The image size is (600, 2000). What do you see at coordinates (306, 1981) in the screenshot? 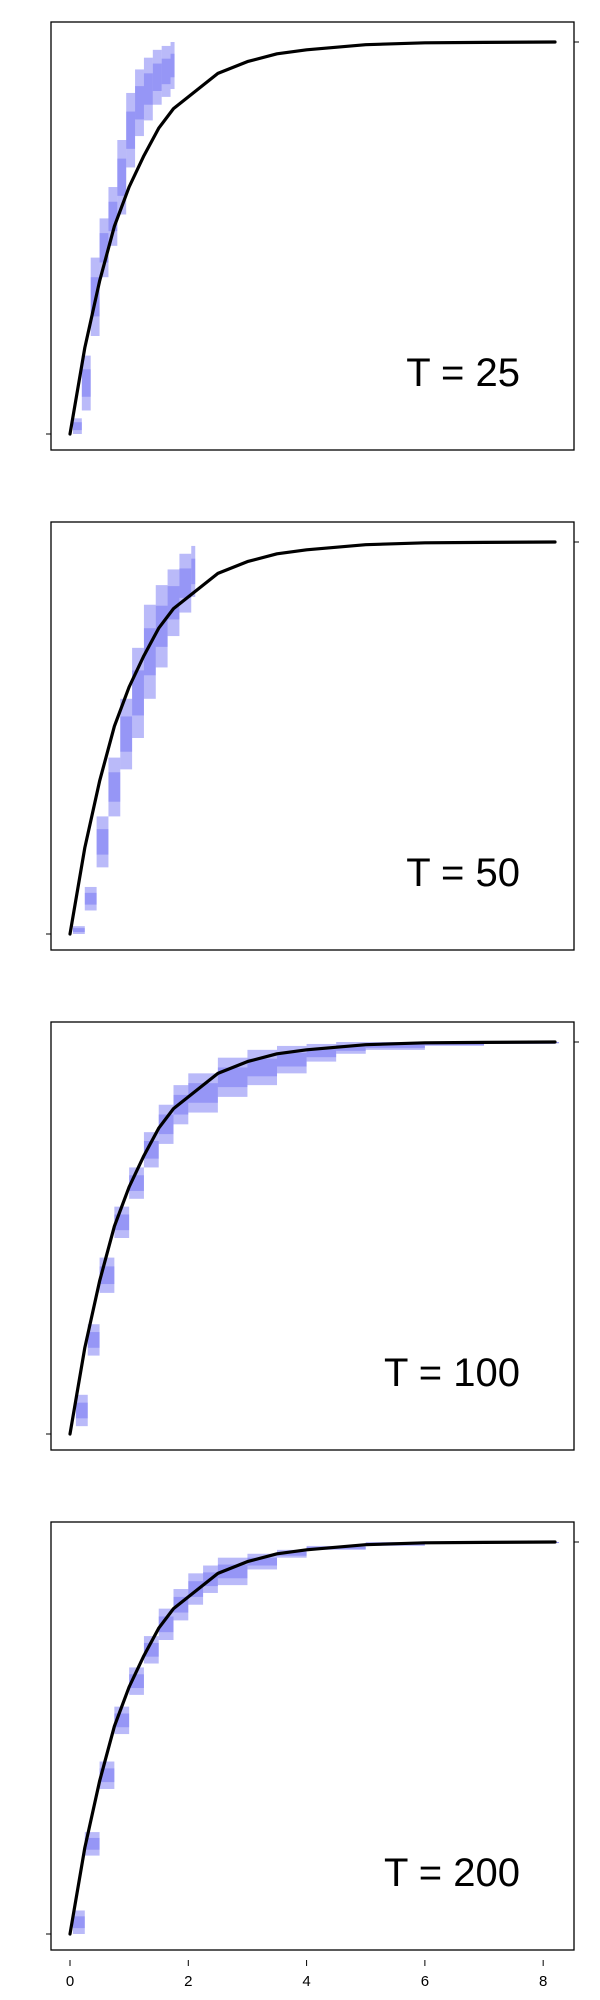
I see `x-tick-label: 4` at bounding box center [306, 1981].